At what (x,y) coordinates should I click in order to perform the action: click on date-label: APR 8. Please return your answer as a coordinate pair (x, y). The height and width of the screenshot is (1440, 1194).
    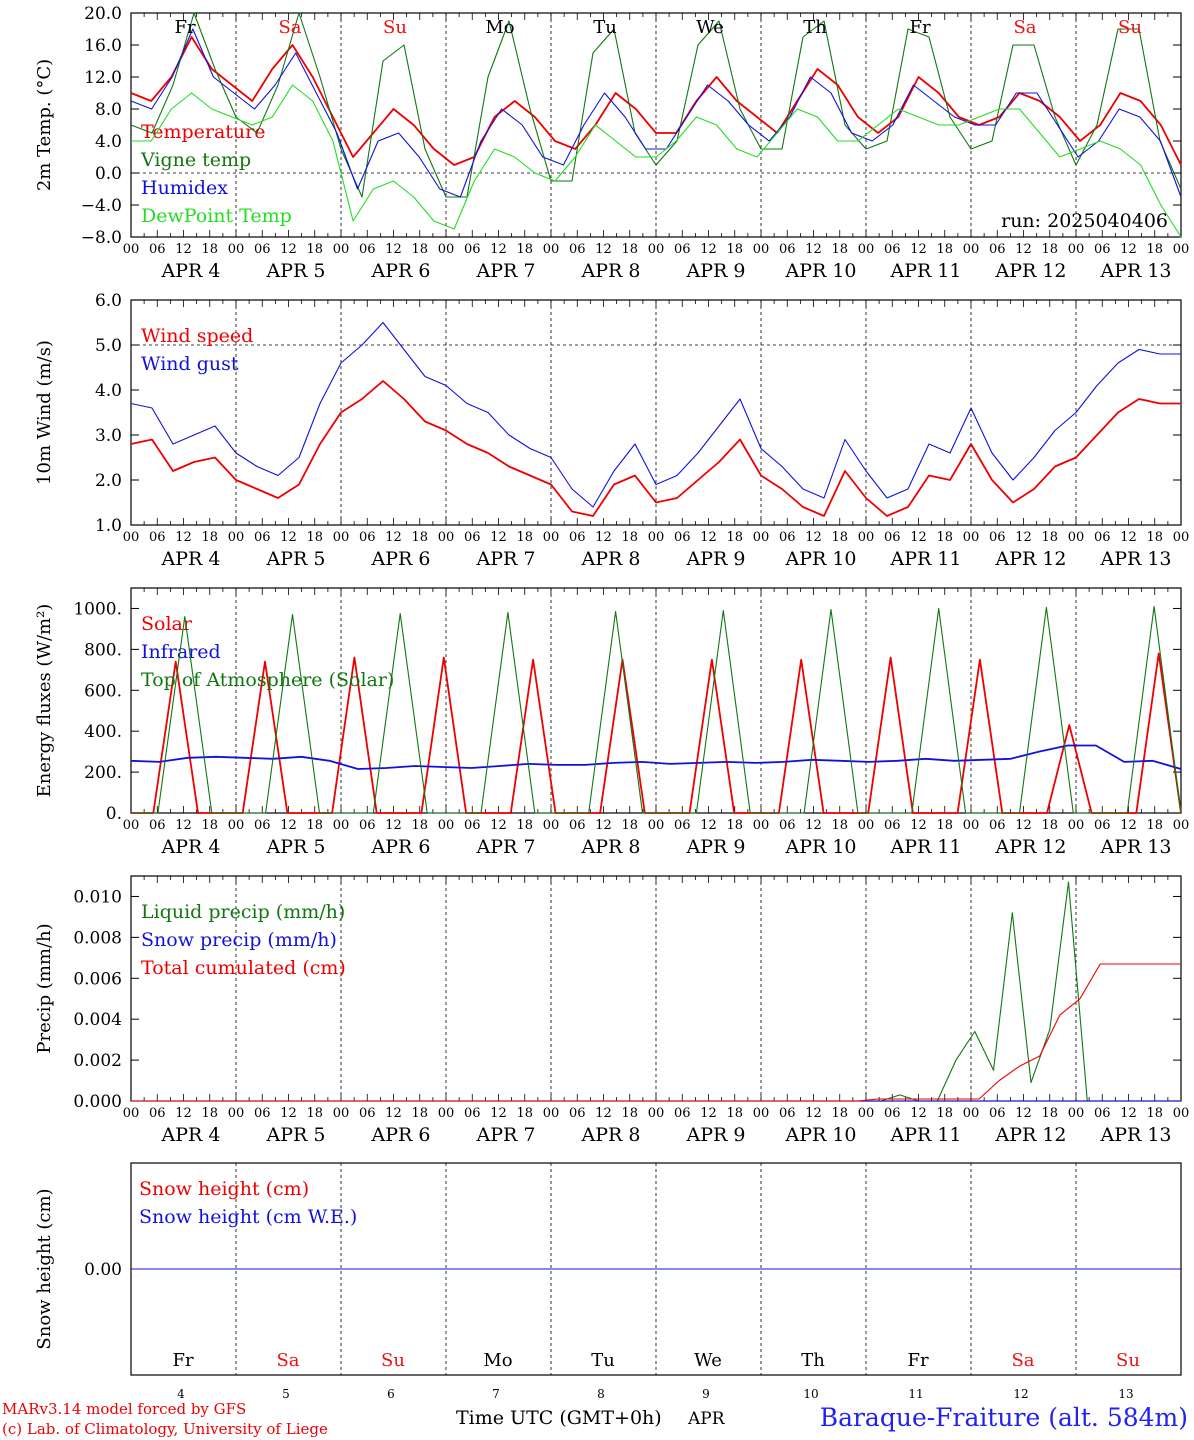
    Looking at the image, I should click on (611, 271).